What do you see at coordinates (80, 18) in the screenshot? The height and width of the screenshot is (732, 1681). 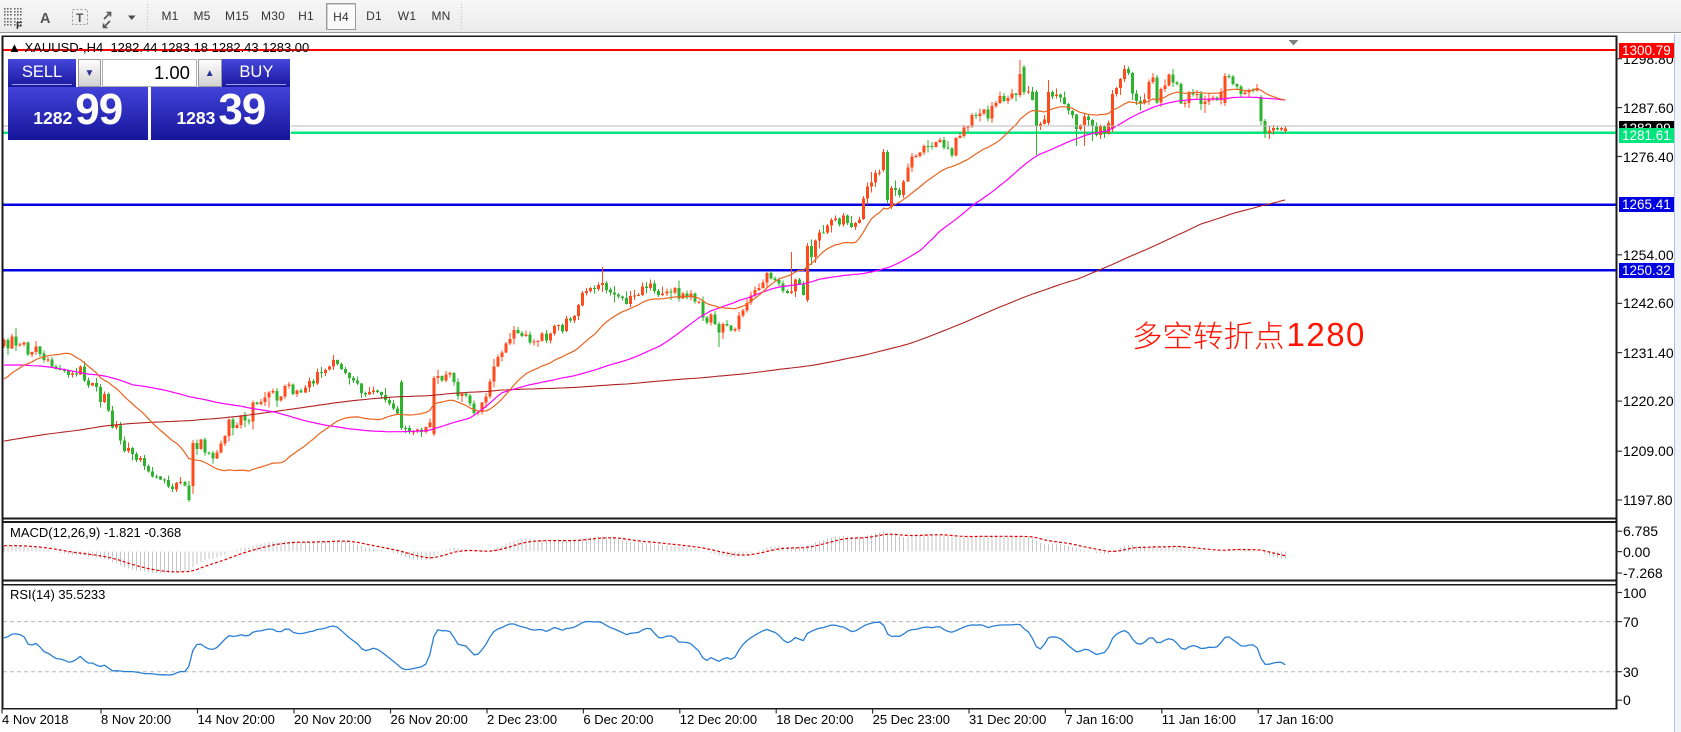 I see `svg-text: T` at bounding box center [80, 18].